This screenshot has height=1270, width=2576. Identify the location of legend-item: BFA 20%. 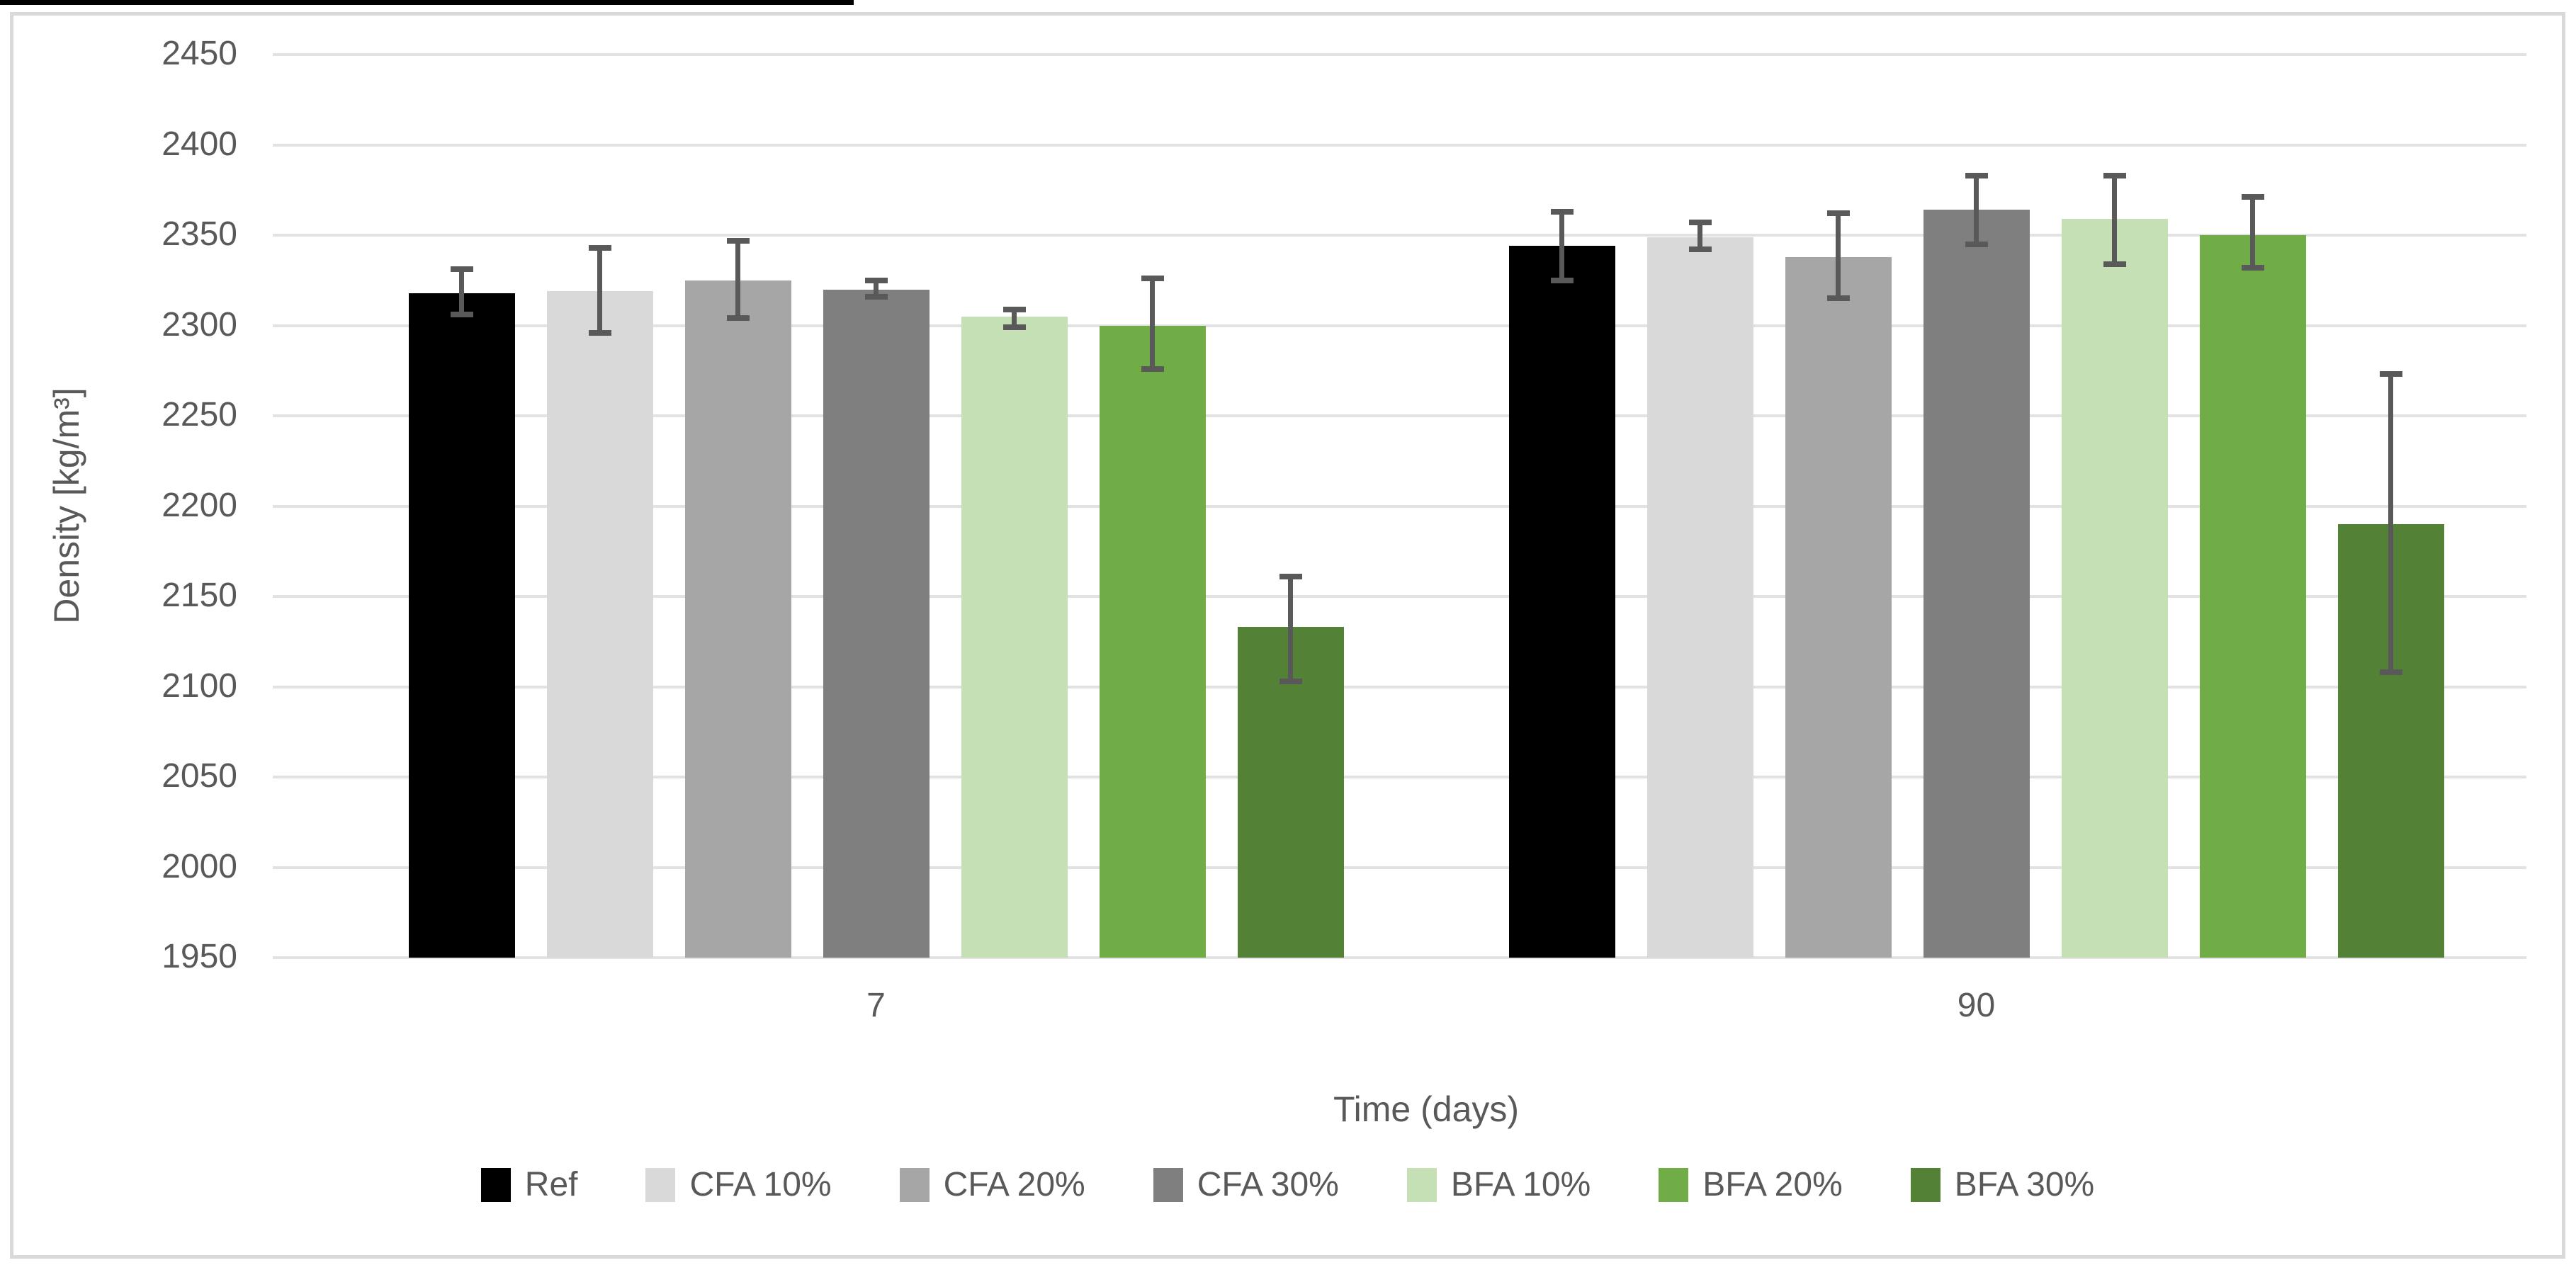
(1751, 1184).